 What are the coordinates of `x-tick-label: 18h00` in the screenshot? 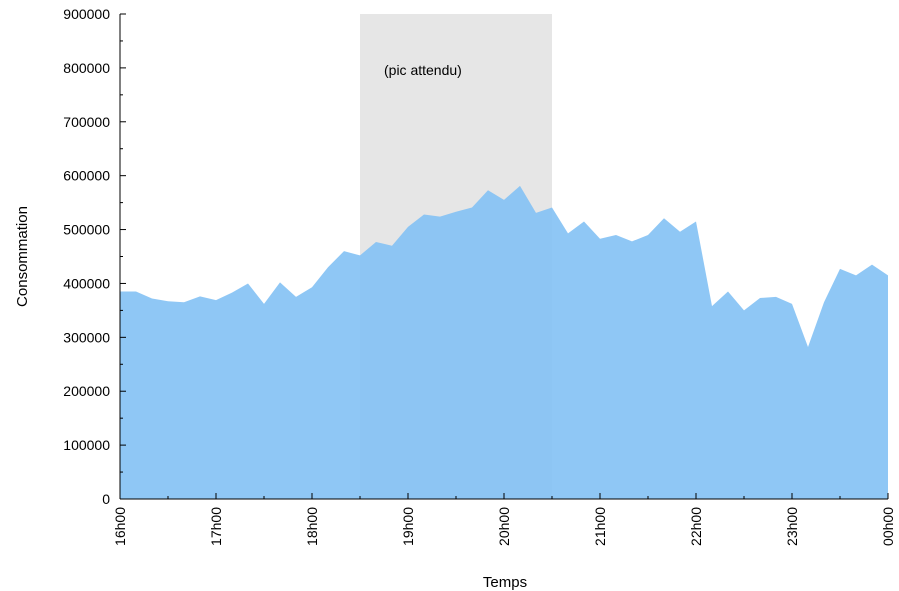 It's located at (312, 526).